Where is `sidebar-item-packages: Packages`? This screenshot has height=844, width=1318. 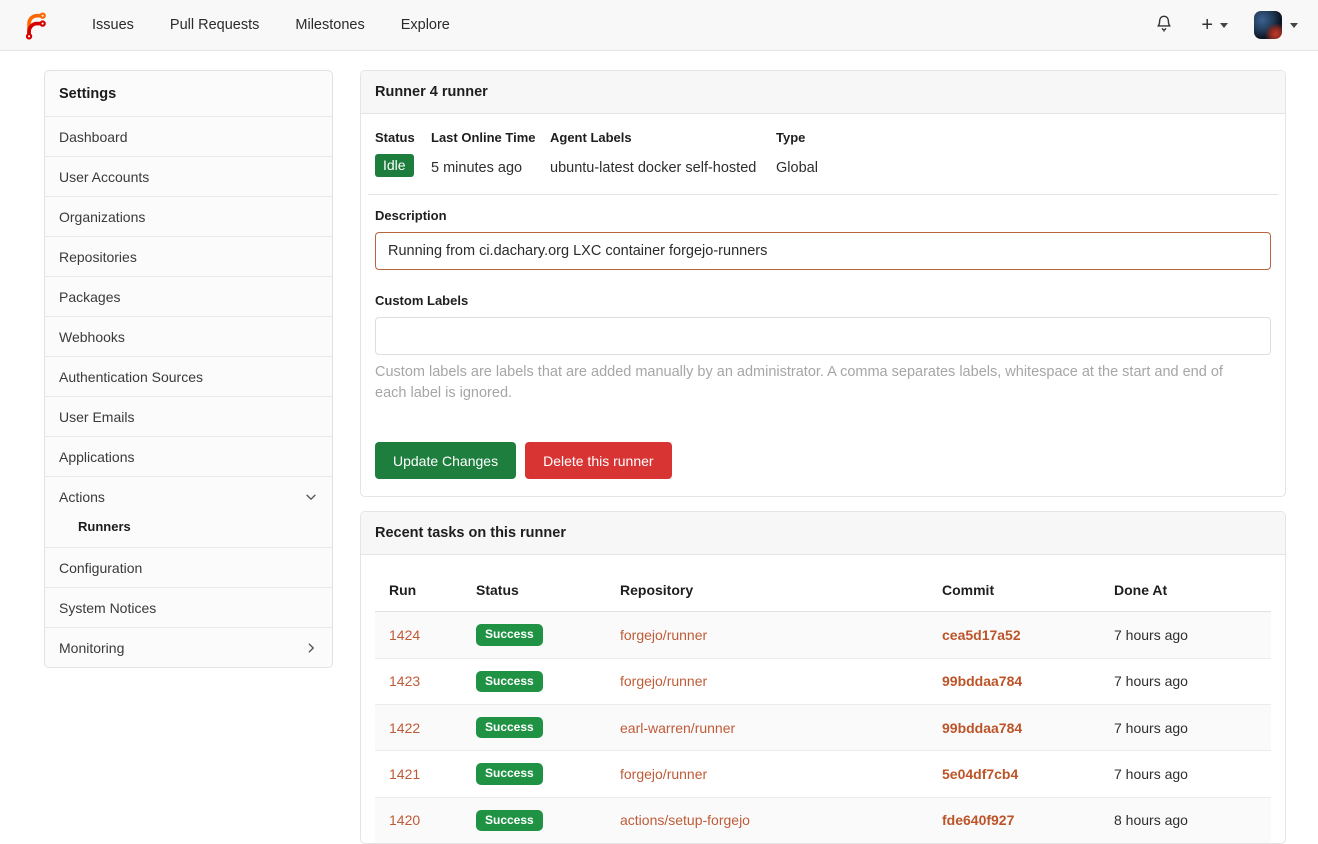
sidebar-item-packages: Packages is located at coordinates (188, 296).